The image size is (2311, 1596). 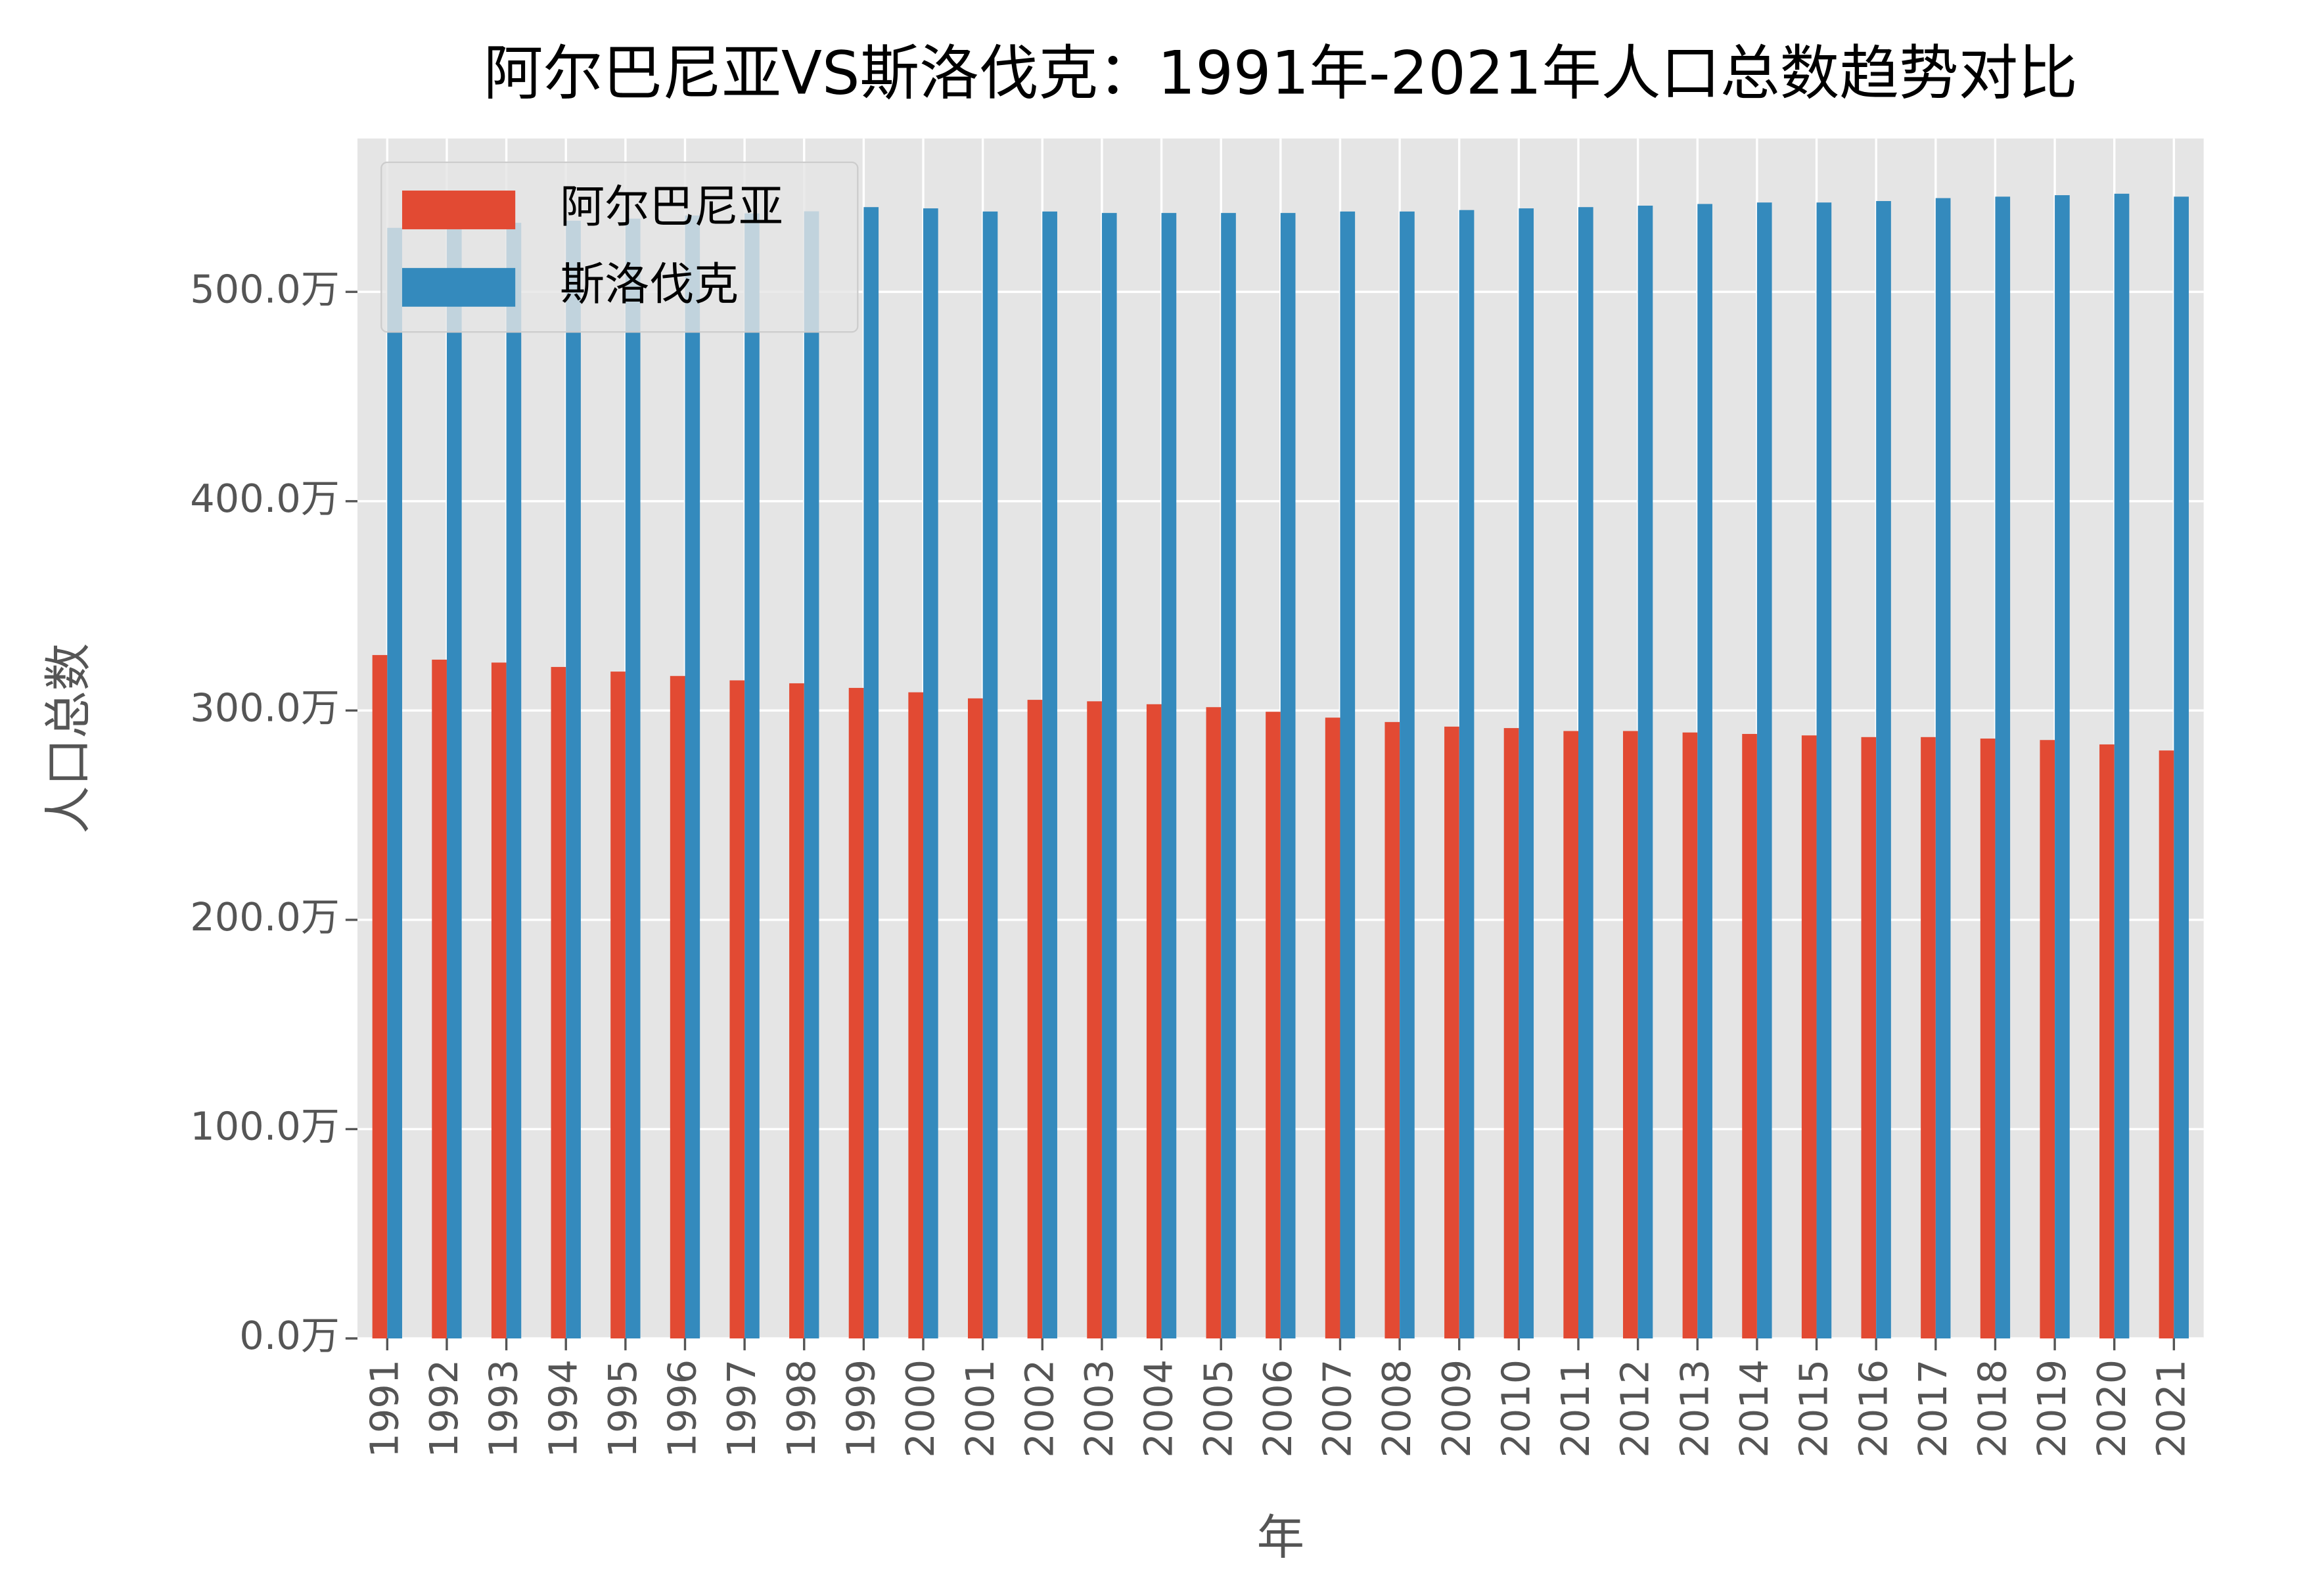 I want to click on x-tick-label: 1998, so click(x=801, y=1408).